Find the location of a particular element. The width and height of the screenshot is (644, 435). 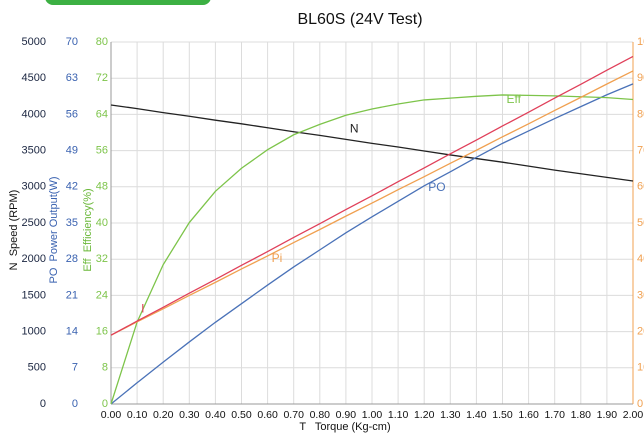

po-tick-label: 42 is located at coordinates (72, 187).